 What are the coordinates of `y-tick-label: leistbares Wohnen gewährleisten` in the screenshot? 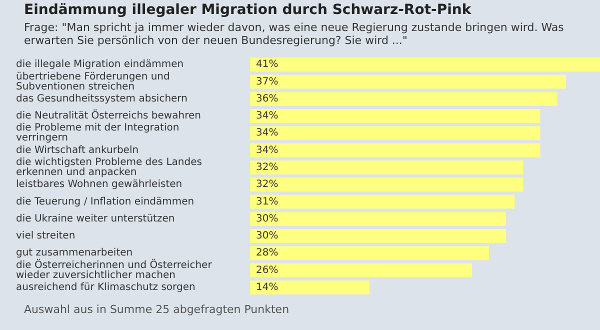 It's located at (99, 184).